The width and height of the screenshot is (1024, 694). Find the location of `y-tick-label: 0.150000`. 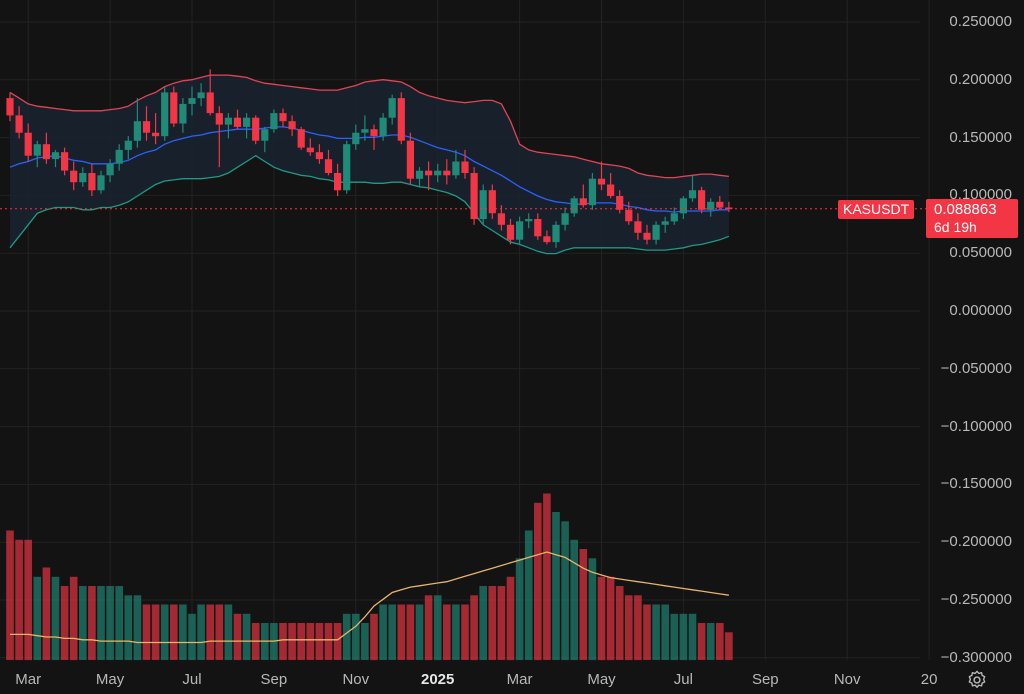

y-tick-label: 0.150000 is located at coordinates (980, 137).